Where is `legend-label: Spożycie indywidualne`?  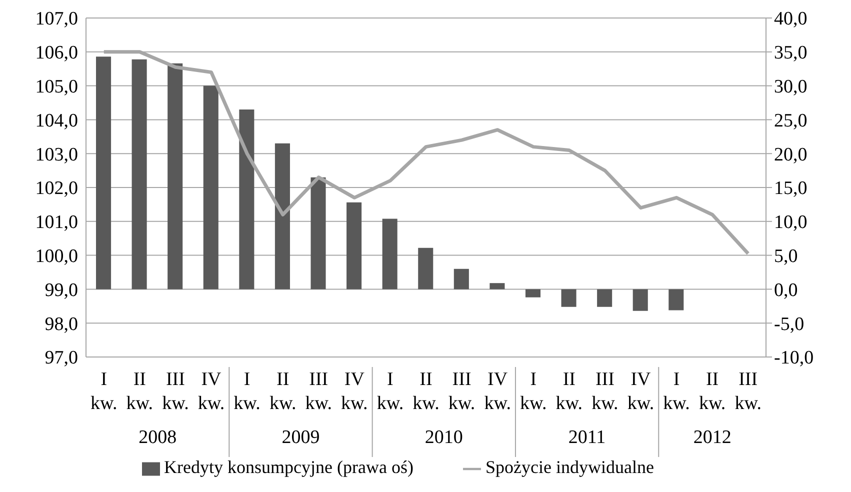
legend-label: Spożycie indywidualne is located at coordinates (569, 467).